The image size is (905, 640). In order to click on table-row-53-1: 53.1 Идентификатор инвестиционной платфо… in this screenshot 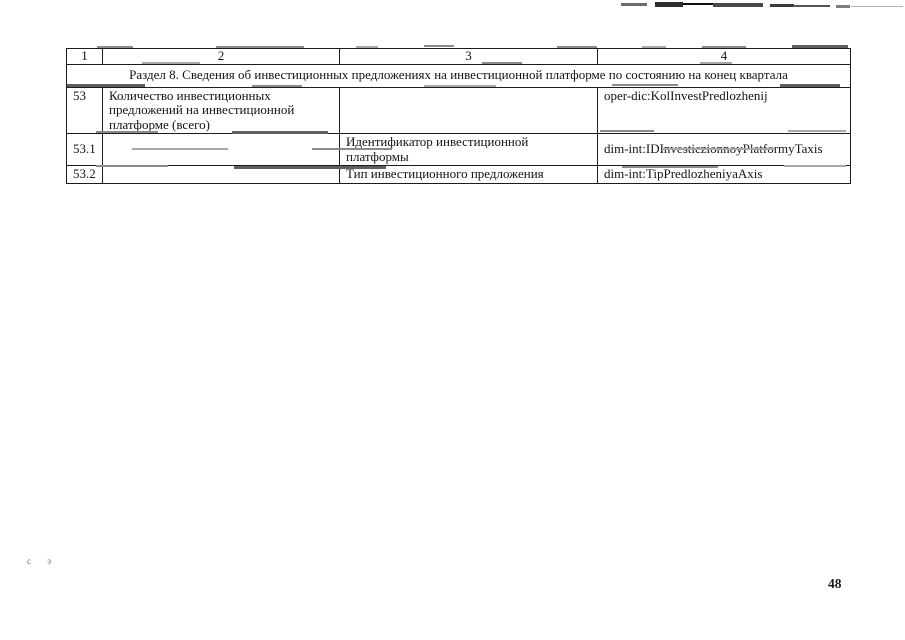, I will do `click(458, 149)`.